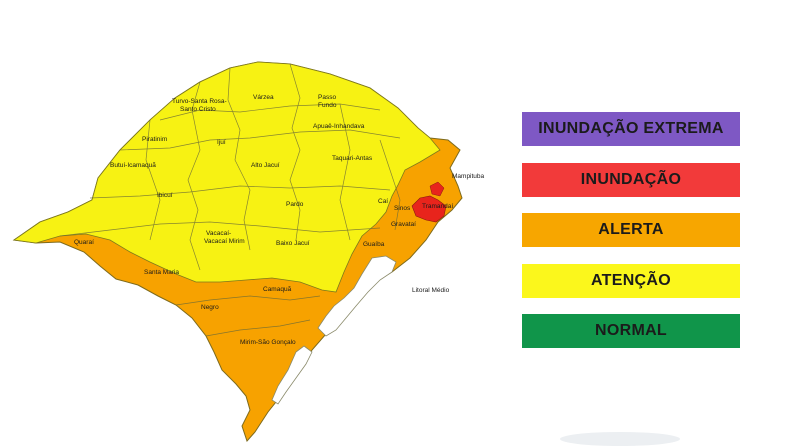  What do you see at coordinates (224, 237) in the screenshot?
I see `svg-text: Vacacaí-Vacacaí Mirim` at bounding box center [224, 237].